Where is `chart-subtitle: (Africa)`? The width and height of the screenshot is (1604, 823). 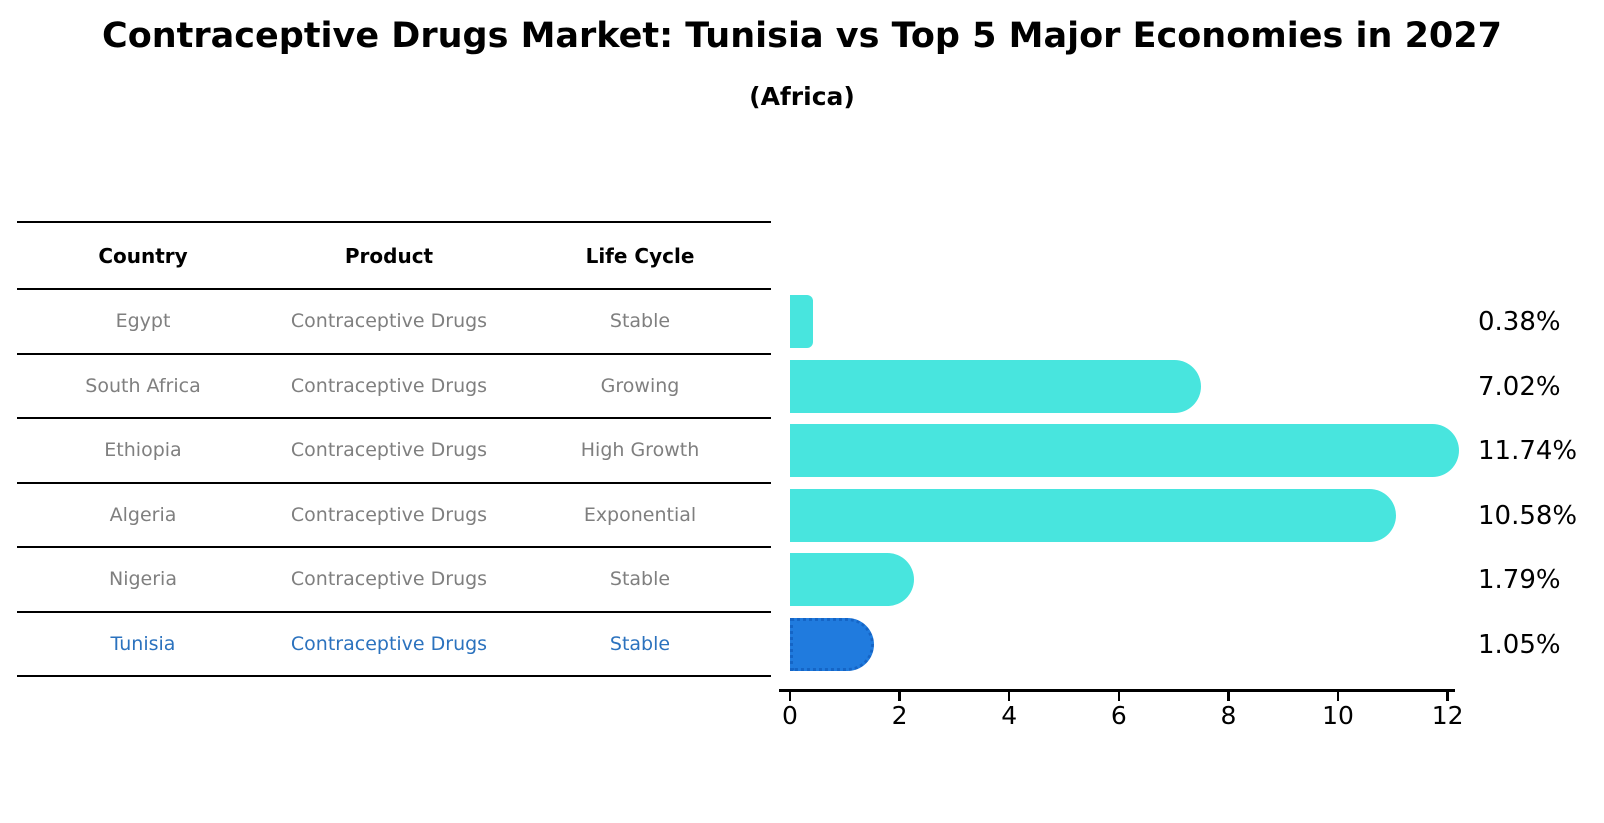
chart-subtitle: (Africa) is located at coordinates (802, 96).